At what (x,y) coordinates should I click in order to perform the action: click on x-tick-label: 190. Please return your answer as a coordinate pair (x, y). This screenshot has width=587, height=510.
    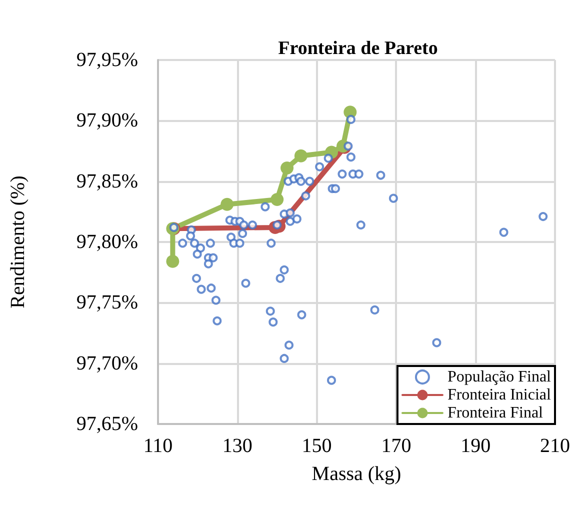
    Looking at the image, I should click on (475, 446).